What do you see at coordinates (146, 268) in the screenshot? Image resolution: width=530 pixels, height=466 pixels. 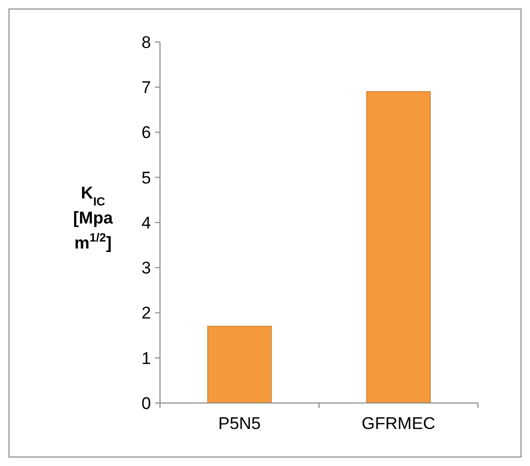 I see `y-tick-label: 3` at bounding box center [146, 268].